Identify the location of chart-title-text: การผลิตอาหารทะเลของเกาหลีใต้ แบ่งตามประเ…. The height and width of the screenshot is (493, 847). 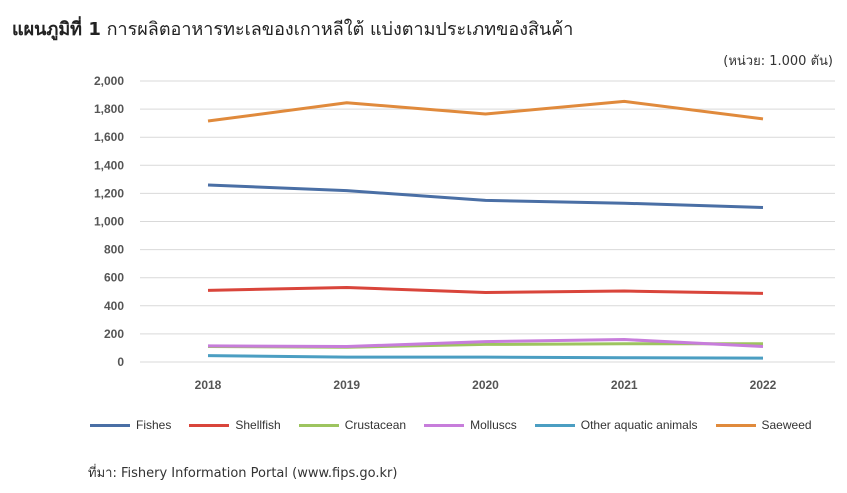
(340, 29).